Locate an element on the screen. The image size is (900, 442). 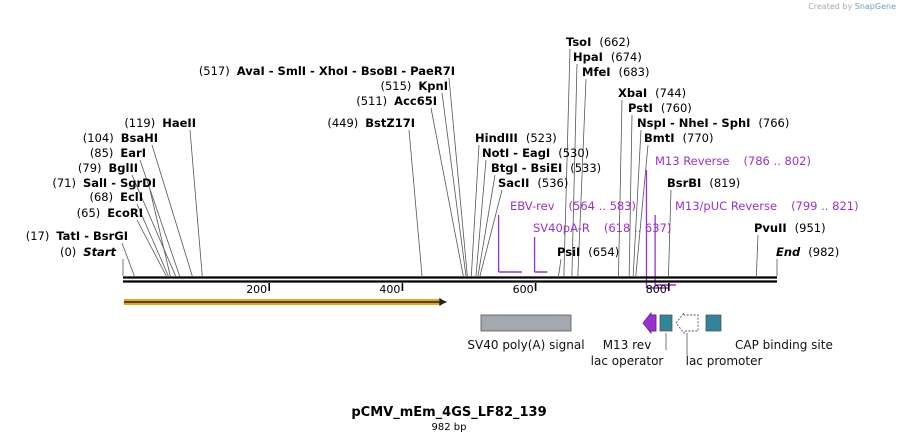
site-label-text: PstI (760) is located at coordinates (660, 108).